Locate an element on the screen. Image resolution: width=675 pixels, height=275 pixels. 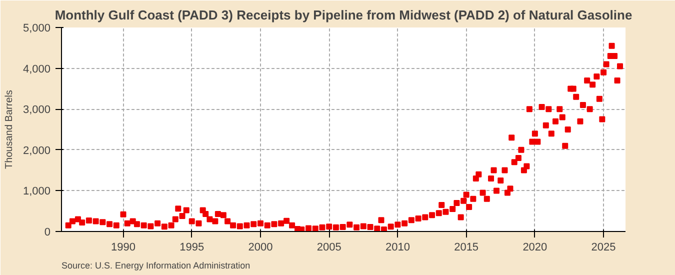
x-tick-label: 2020 is located at coordinates (535, 248).